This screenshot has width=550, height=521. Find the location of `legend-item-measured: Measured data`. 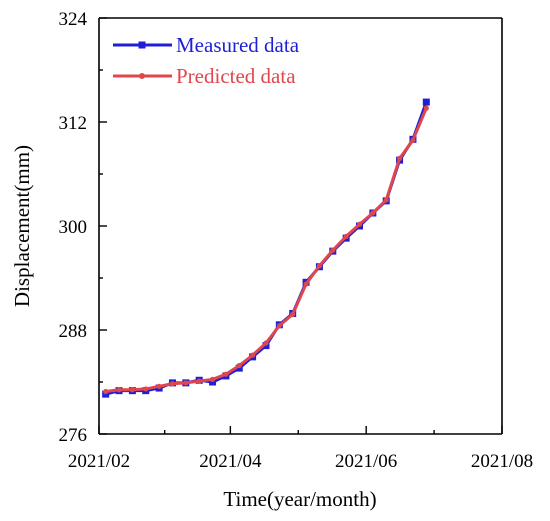

legend-item-measured: Measured data is located at coordinates (206, 45).